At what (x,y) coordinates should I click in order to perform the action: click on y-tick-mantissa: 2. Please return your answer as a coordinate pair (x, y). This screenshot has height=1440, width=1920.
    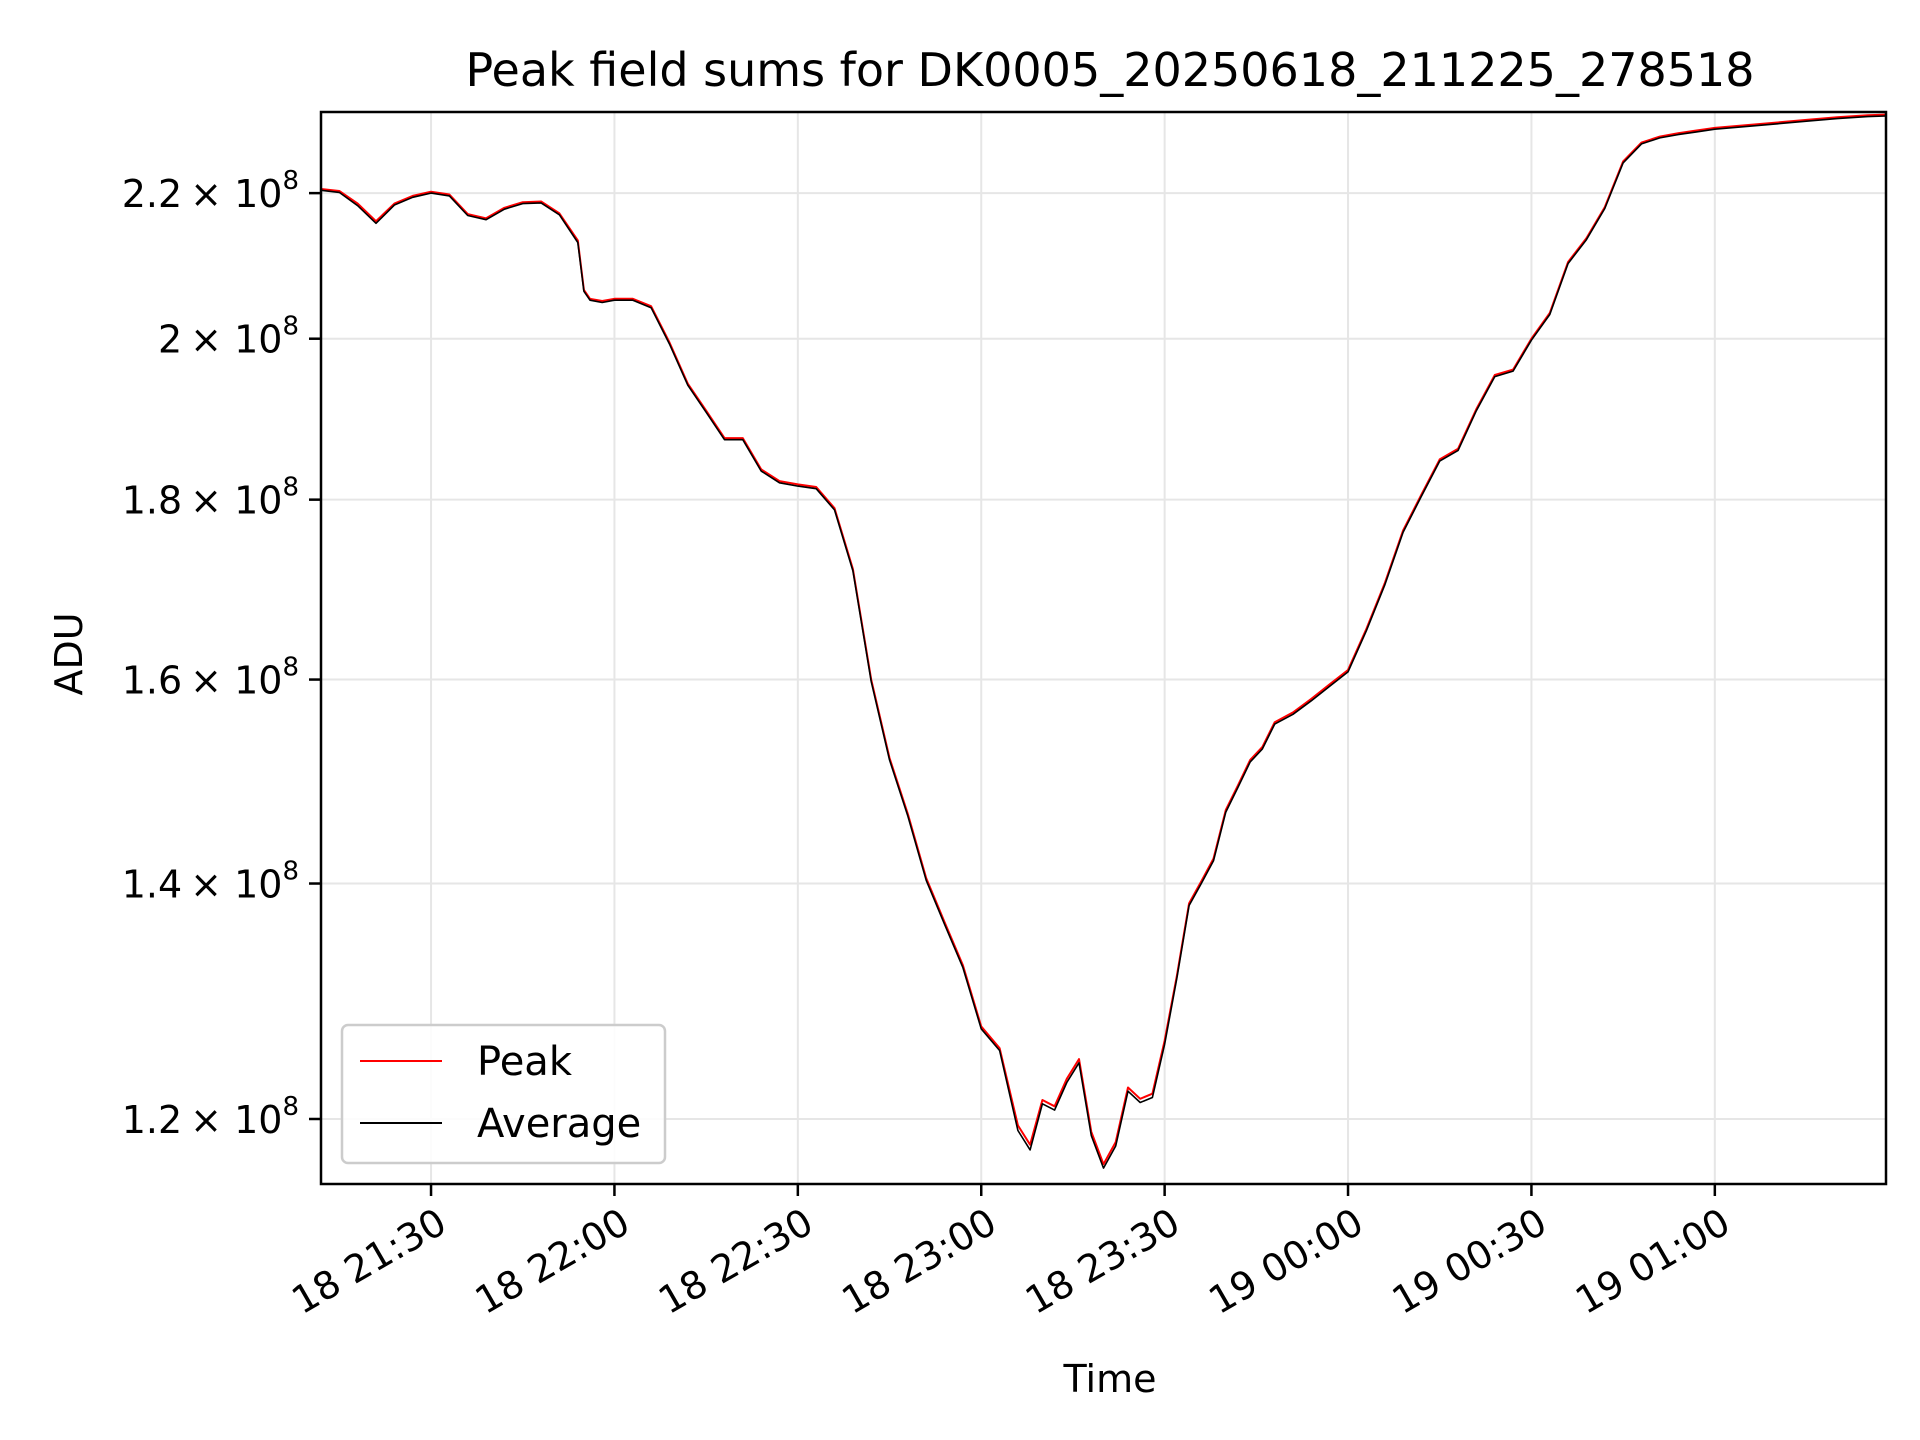
    Looking at the image, I should click on (170, 340).